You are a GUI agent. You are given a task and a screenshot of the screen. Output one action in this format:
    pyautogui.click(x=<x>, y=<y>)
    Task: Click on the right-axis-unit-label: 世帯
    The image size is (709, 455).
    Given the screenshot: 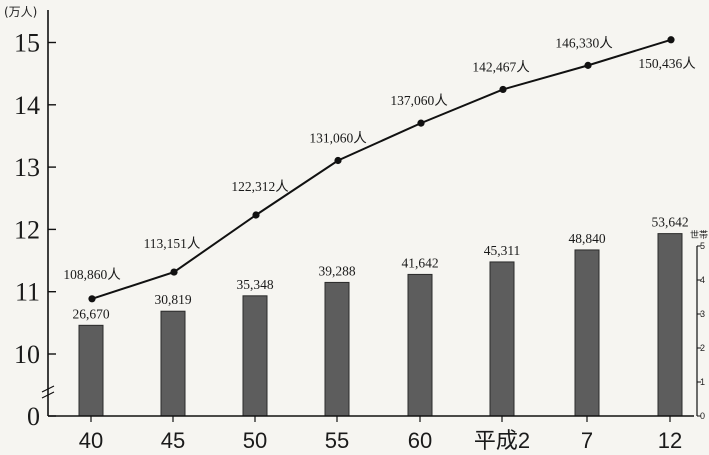 What is the action you would take?
    pyautogui.click(x=699, y=235)
    